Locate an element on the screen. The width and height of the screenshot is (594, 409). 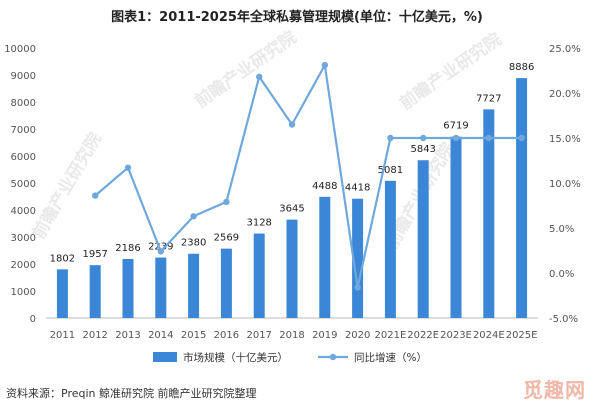
left-tick-label: 8000 is located at coordinates (23, 103).